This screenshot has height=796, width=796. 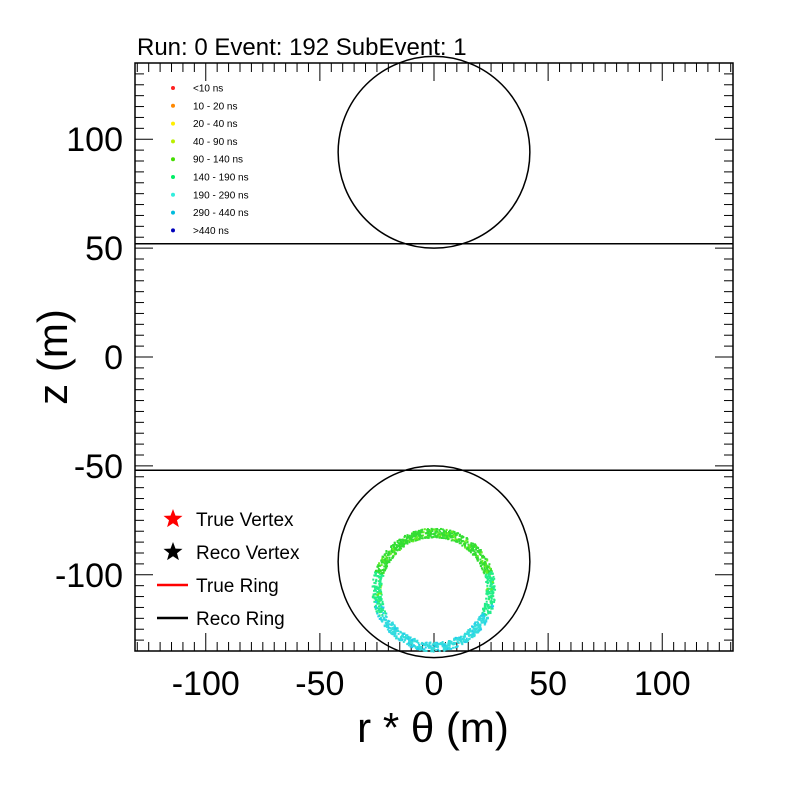 I want to click on time-legend-label: 40 - 90 ns, so click(x=215, y=142).